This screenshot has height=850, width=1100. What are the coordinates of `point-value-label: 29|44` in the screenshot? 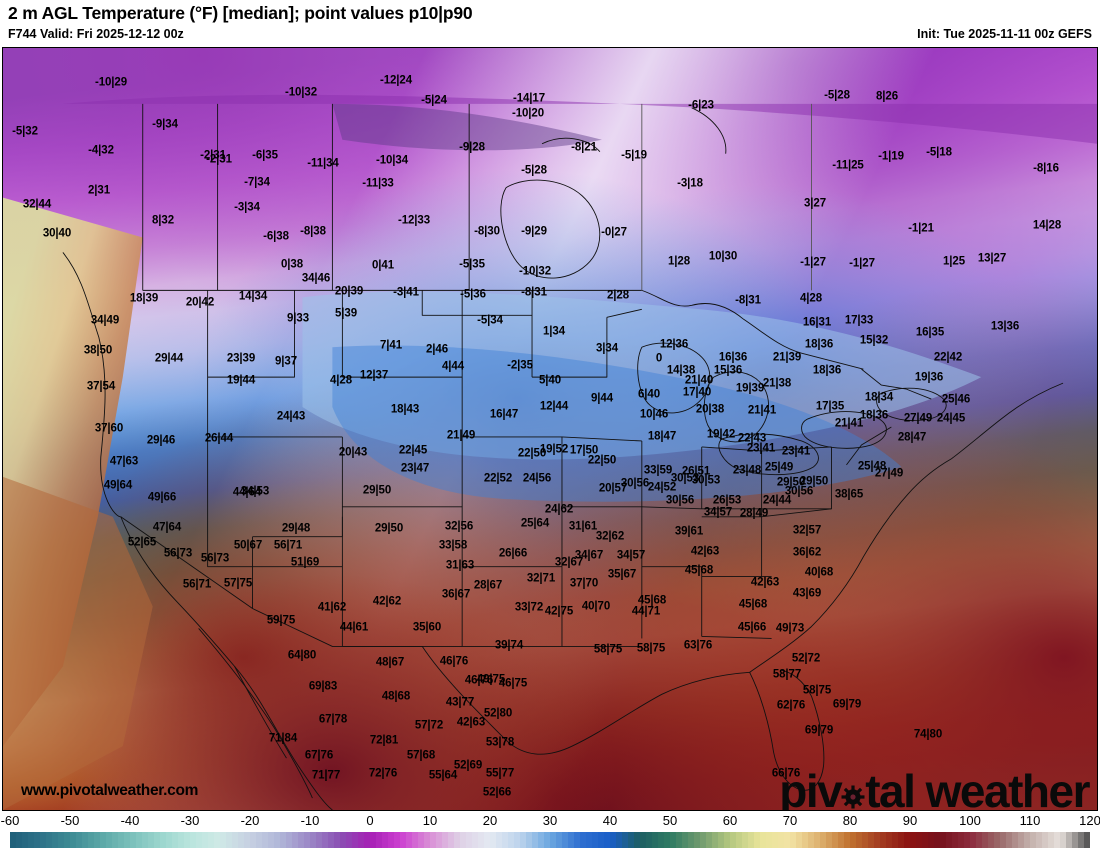 It's located at (169, 358).